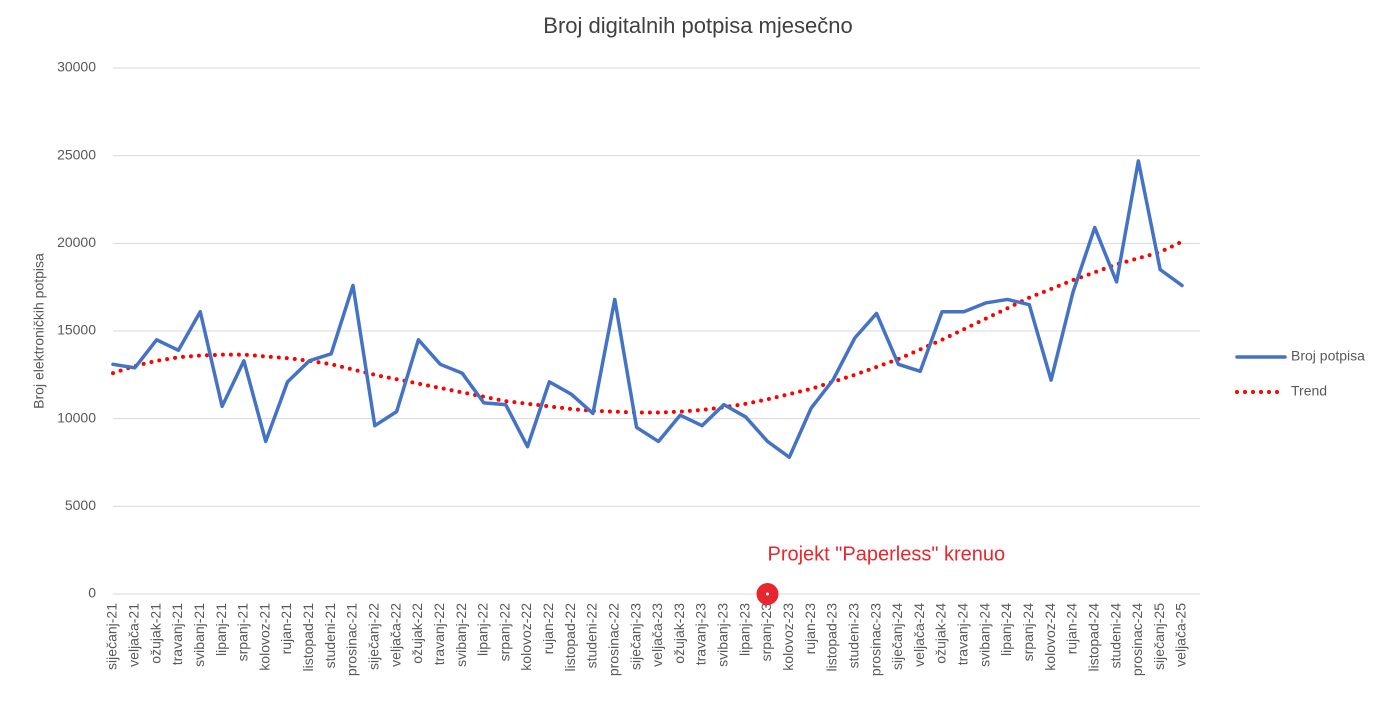 Image resolution: width=1394 pixels, height=705 pixels. Describe the element at coordinates (766, 632) in the screenshot. I see `x-tick-label: srpanj-23` at that location.